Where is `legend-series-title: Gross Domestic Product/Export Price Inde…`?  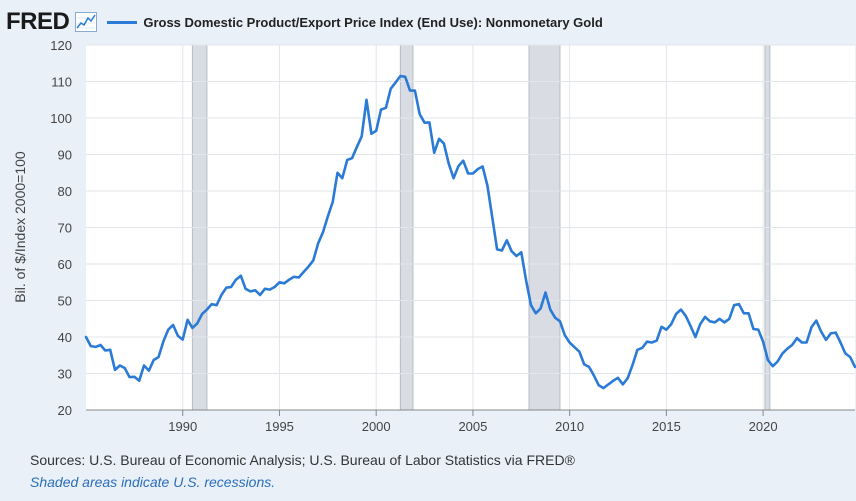
legend-series-title: Gross Domestic Product/Export Price Inde… is located at coordinates (373, 22).